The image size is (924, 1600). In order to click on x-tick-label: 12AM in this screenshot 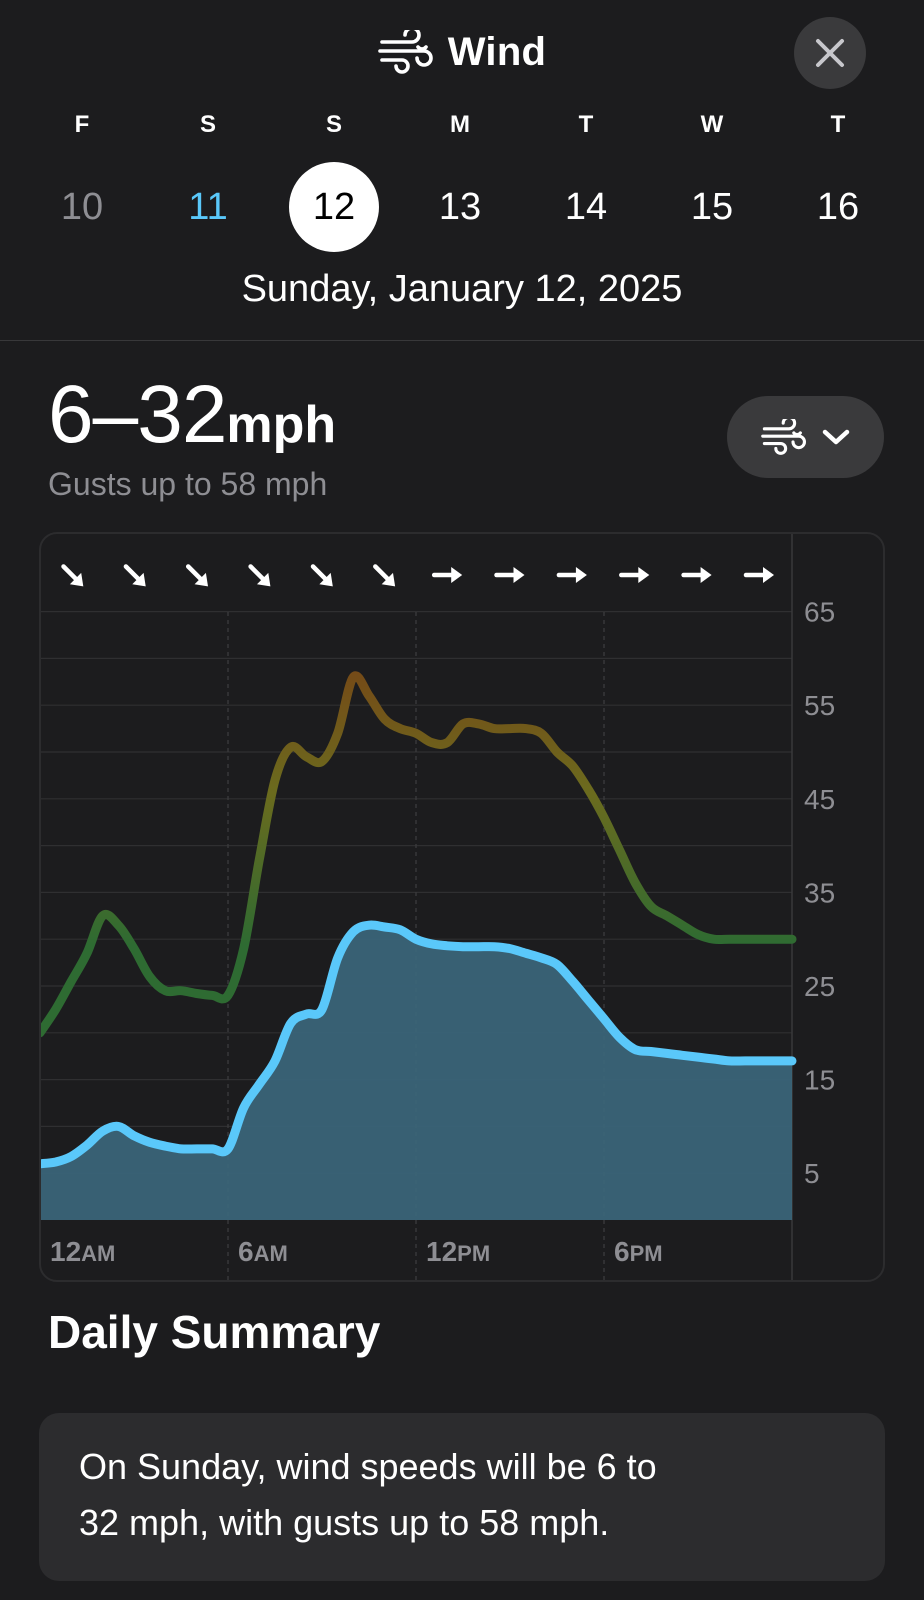, I will do `click(82, 1251)`.